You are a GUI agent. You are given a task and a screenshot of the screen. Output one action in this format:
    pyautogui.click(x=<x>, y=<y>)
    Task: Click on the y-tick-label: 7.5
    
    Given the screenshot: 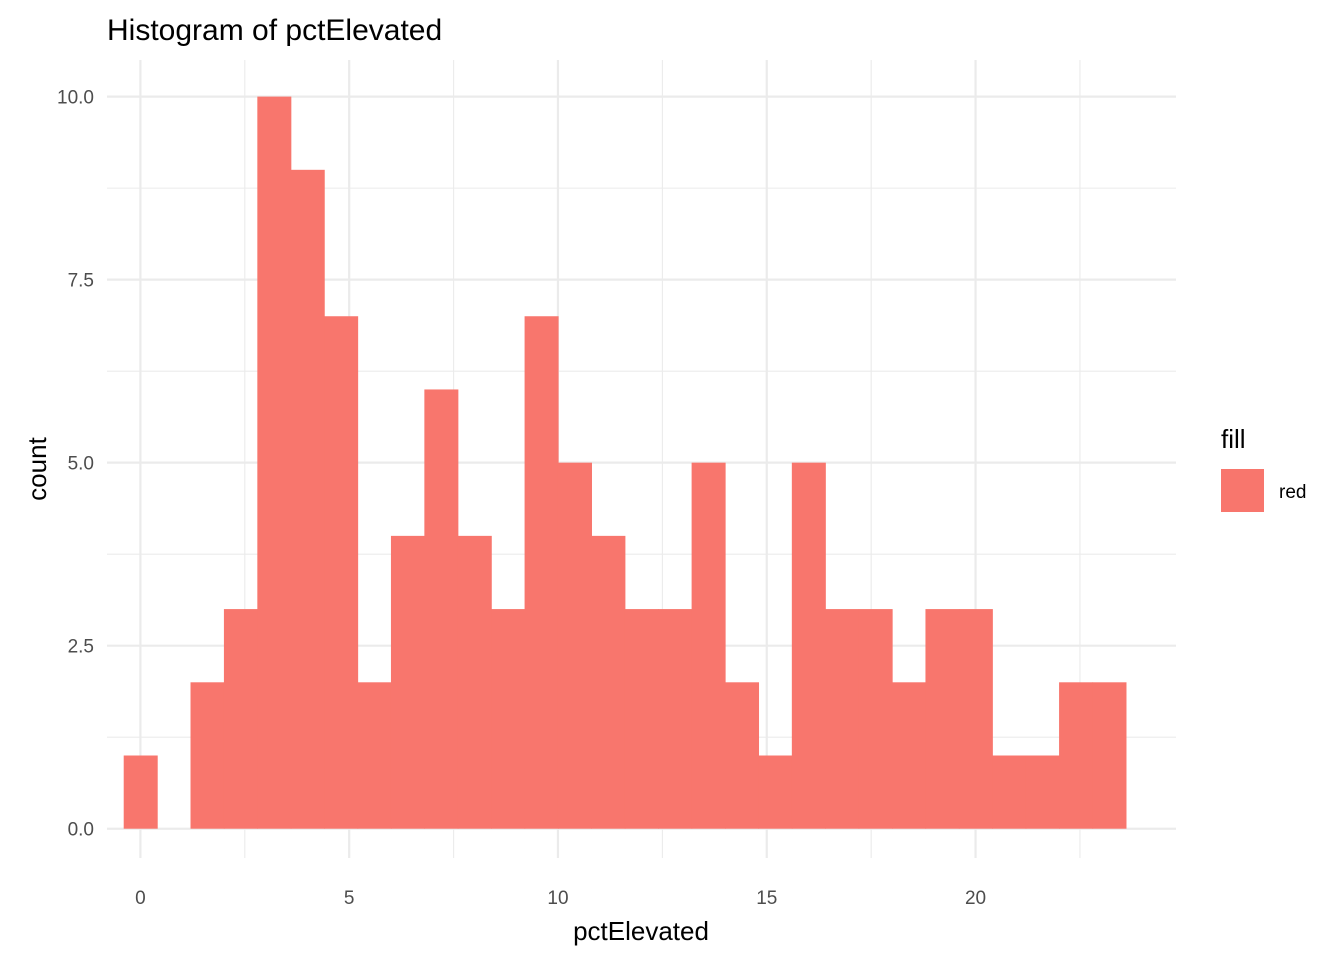 What is the action you would take?
    pyautogui.click(x=81, y=281)
    